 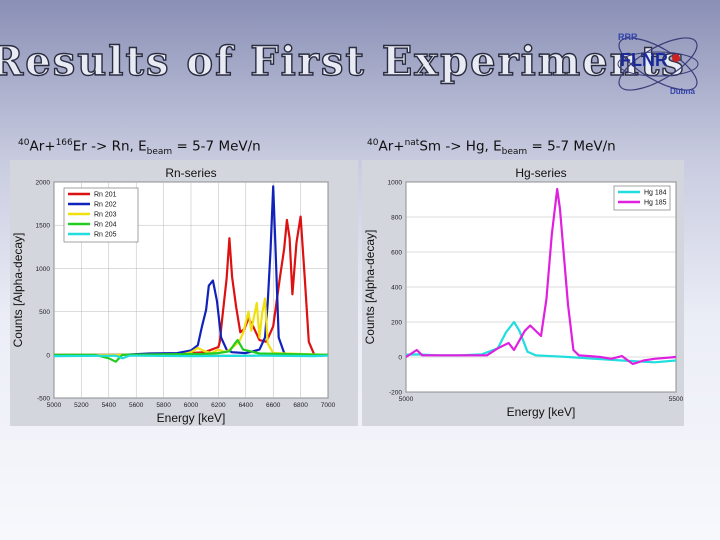 What do you see at coordinates (396, 323) in the screenshot?
I see `y-tick-label: 200` at bounding box center [396, 323].